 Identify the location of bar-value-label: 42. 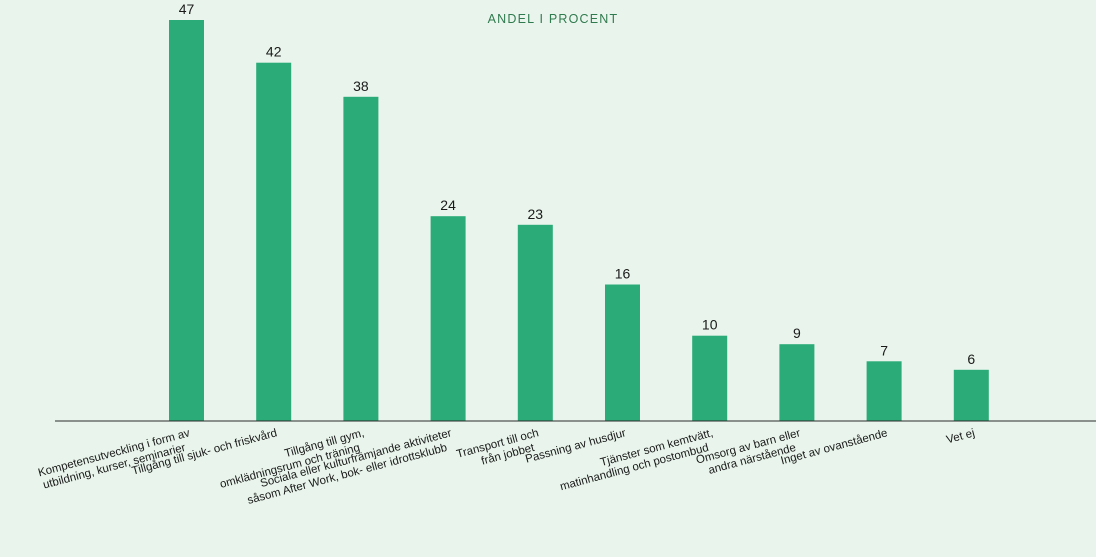
(274, 52).